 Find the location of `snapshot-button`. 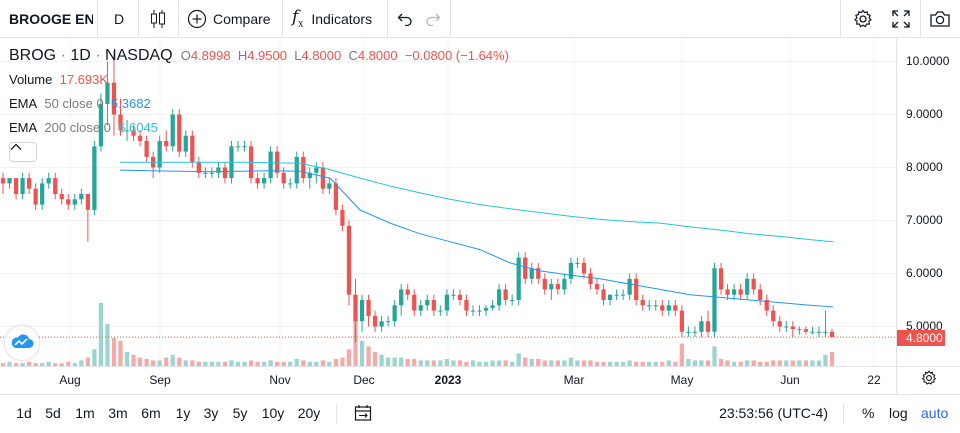

snapshot-button is located at coordinates (940, 18).